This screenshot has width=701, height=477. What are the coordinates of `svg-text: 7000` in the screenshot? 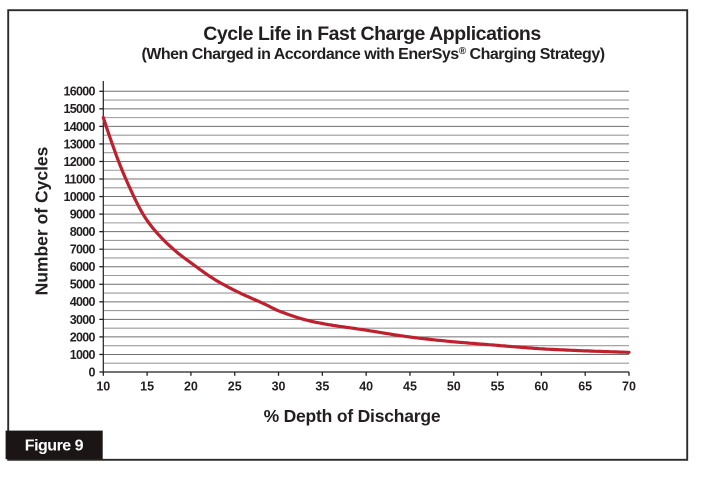 It's located at (83, 250).